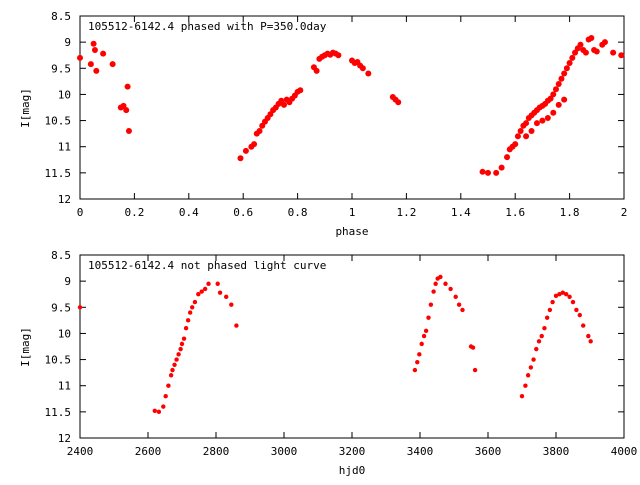  I want to click on phased-x-tick-label: 0, so click(80, 212).